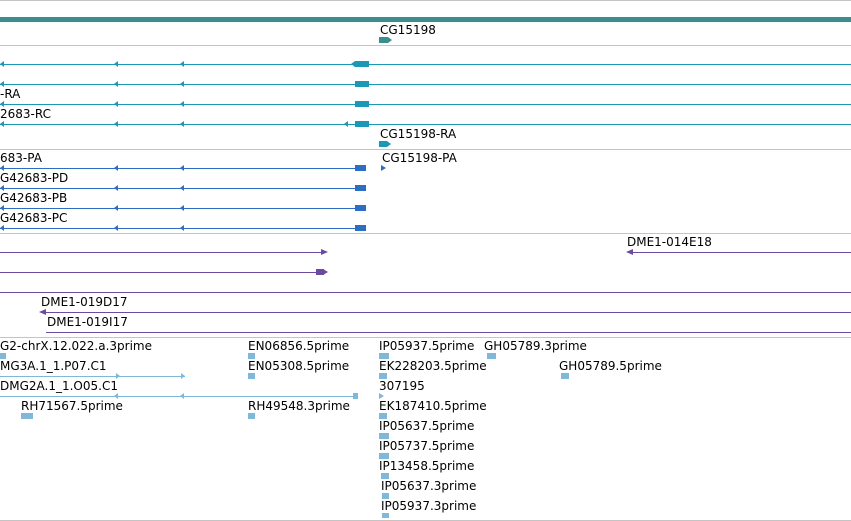 The image size is (851, 521). I want to click on est-label: 307195, so click(402, 386).